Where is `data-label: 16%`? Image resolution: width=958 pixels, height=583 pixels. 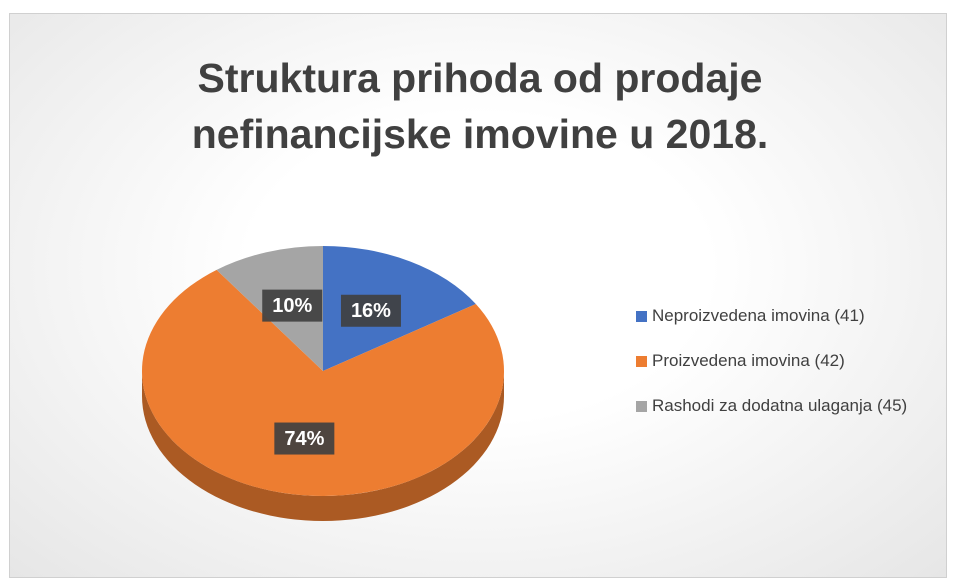
data-label: 16% is located at coordinates (370, 310).